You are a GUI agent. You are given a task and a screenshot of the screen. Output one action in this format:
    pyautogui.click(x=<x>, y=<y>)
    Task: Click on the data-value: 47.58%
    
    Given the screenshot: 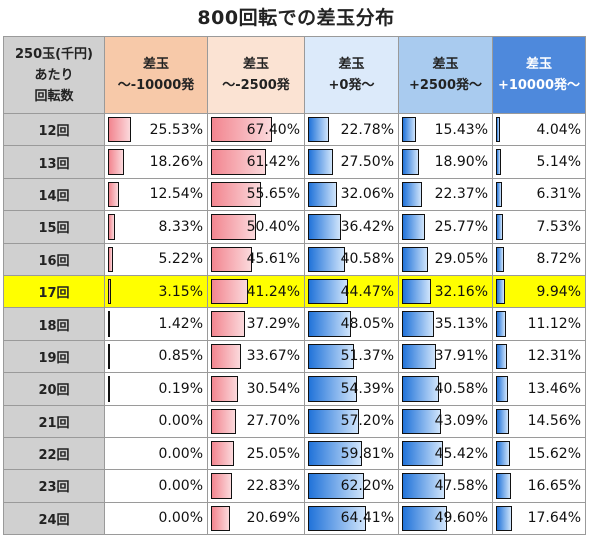 What is the action you would take?
    pyautogui.click(x=461, y=485)
    